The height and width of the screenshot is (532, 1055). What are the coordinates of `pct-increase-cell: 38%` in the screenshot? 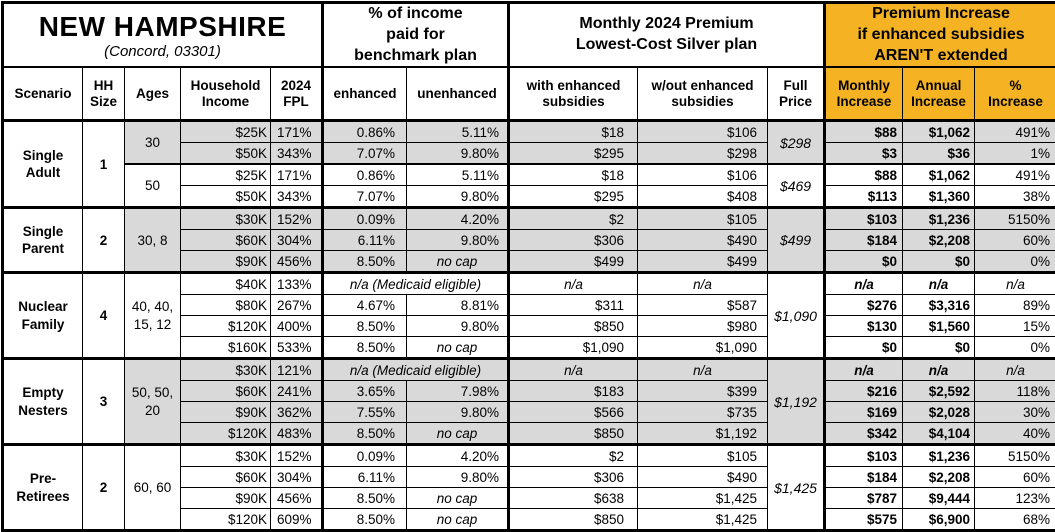 It's located at (1014, 197).